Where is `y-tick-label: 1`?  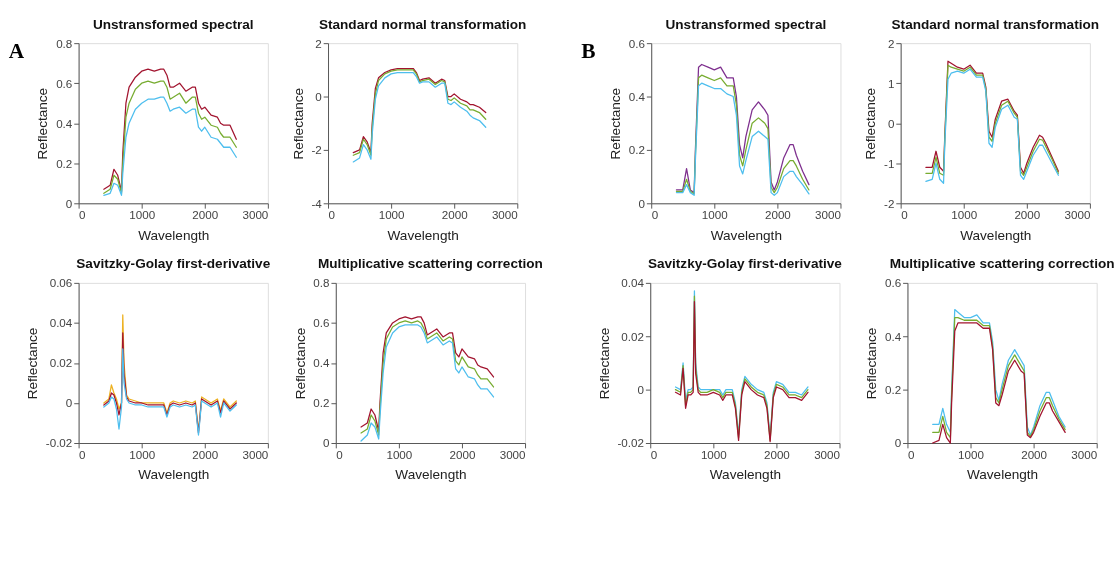
y-tick-label: 1 is located at coordinates (891, 83).